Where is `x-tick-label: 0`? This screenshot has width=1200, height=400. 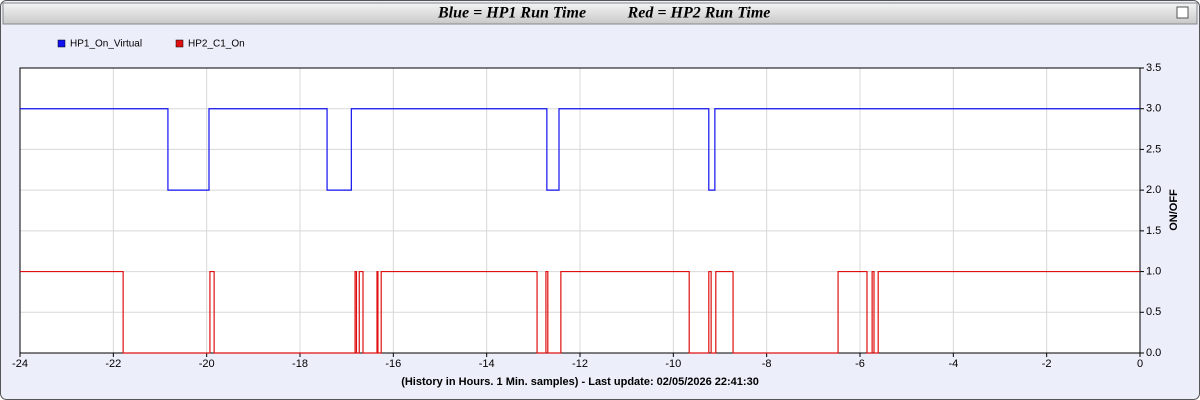
x-tick-label: 0 is located at coordinates (1140, 364).